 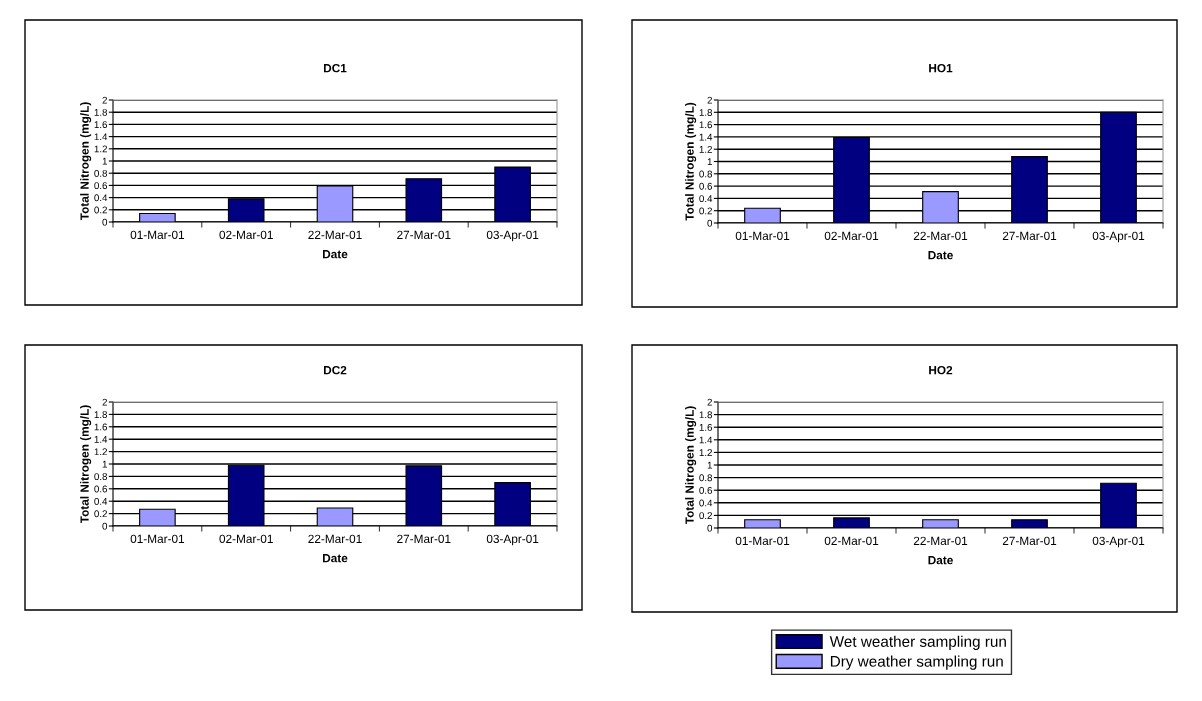 I want to click on legend-label: Wet weather sampling run, so click(x=917, y=642).